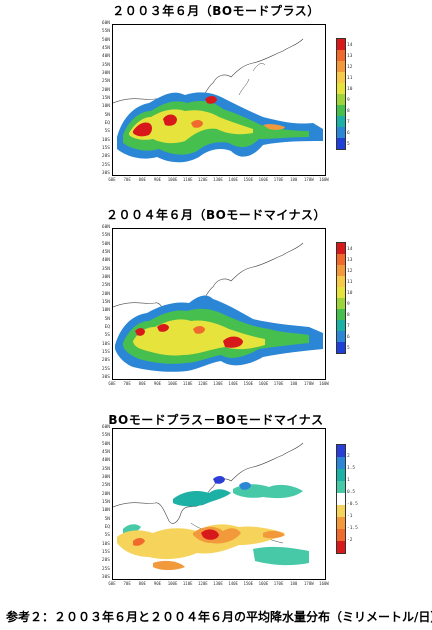  Describe the element at coordinates (218, 307) in the screenshot. I see `precip-field-2004` at that location.